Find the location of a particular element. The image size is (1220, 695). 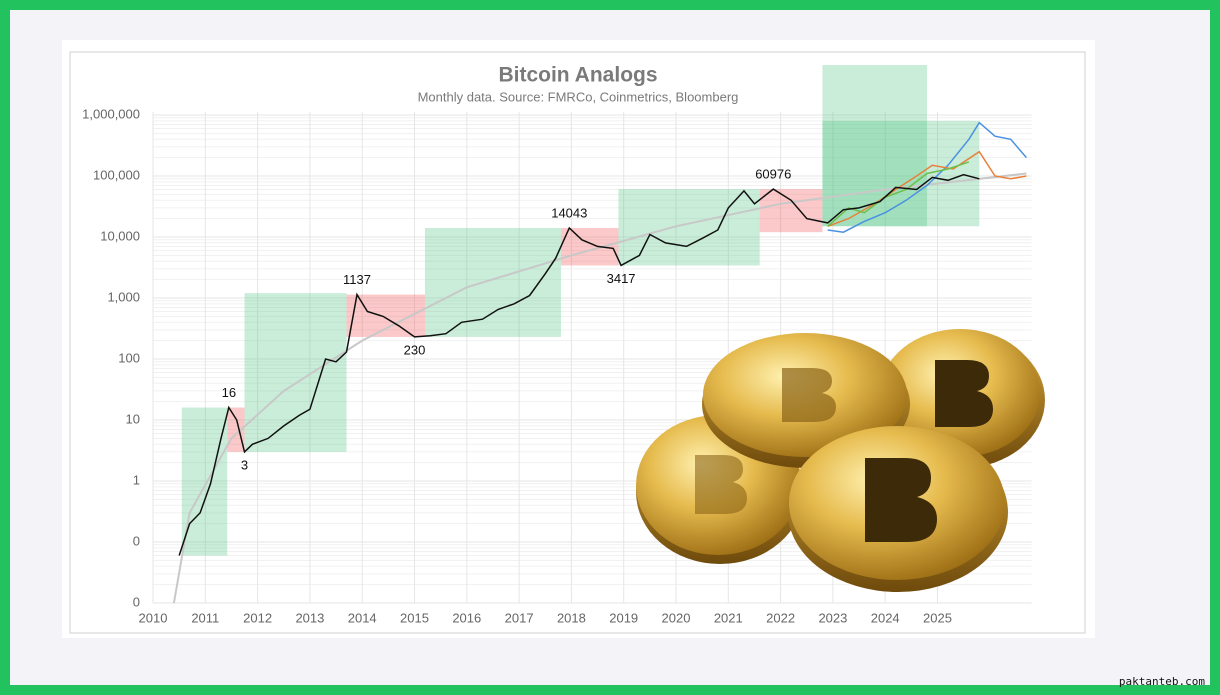

x-tick-label: 2025 is located at coordinates (937, 617).